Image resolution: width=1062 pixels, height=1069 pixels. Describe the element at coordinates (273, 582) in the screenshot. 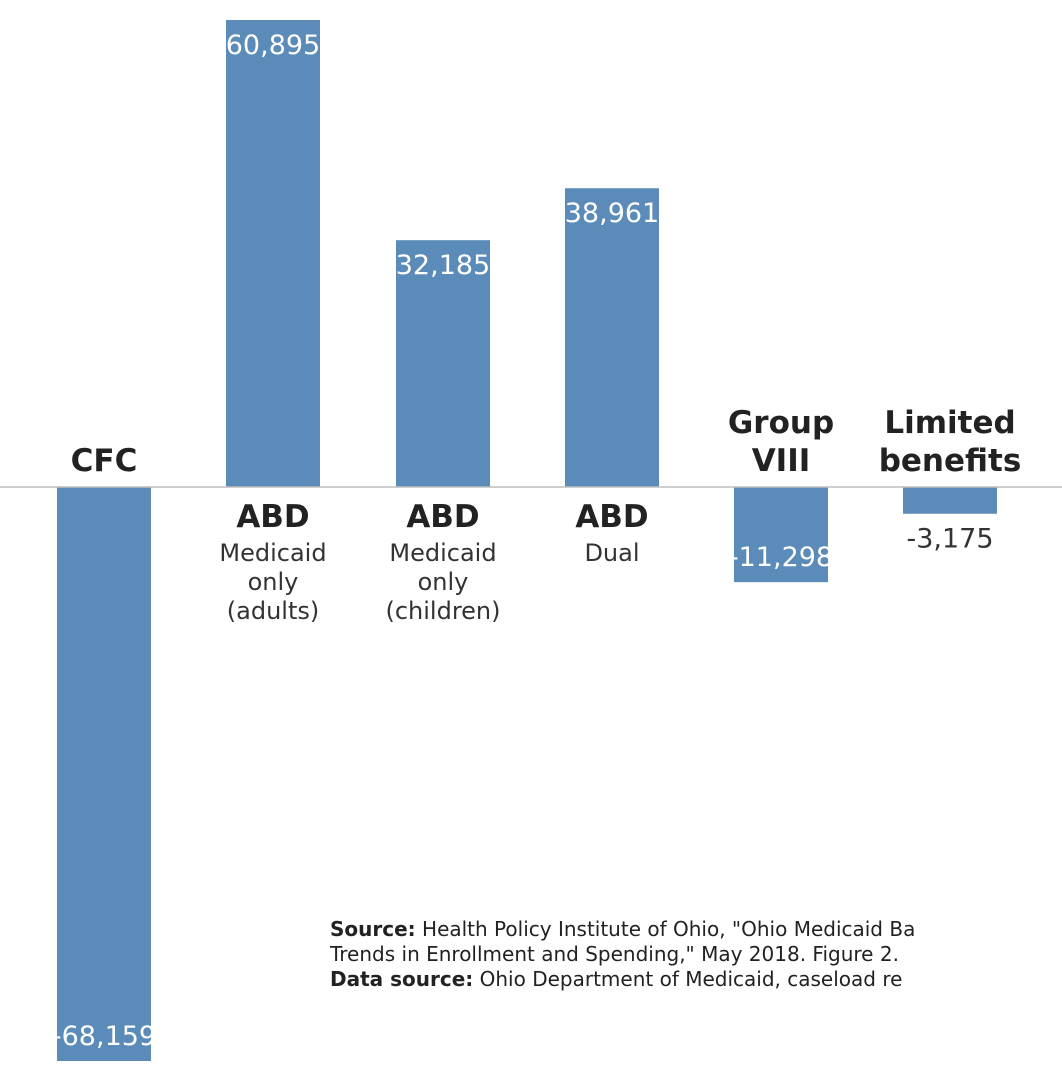

I see `category-sublabel-1-1: only` at that location.